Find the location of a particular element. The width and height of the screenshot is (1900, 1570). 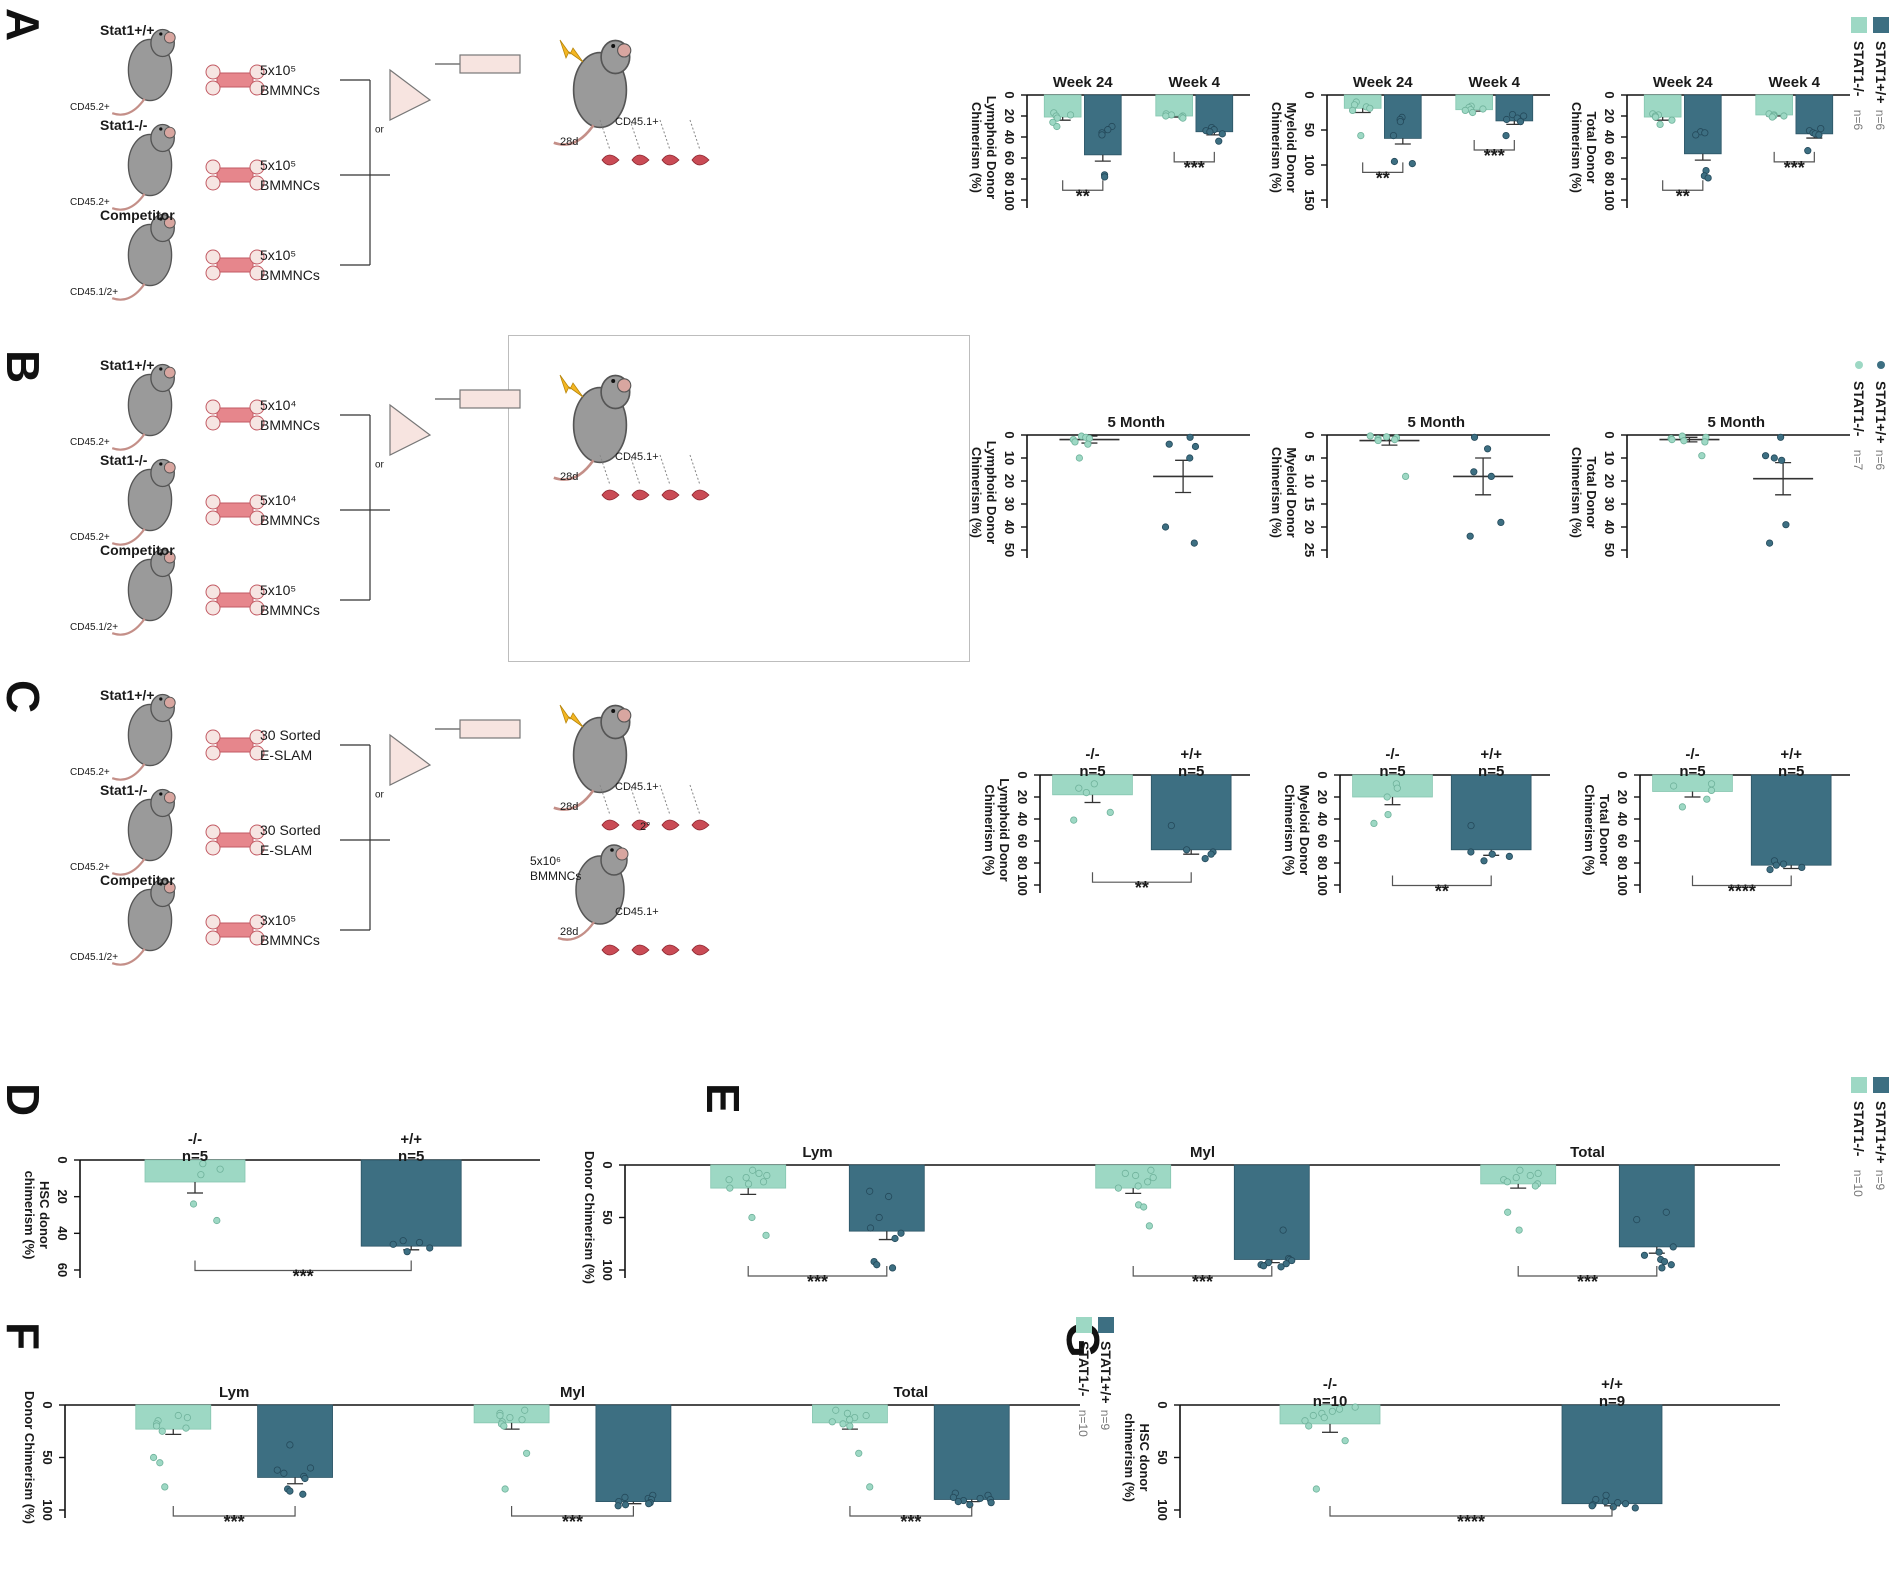

days-label: 28d is located at coordinates (569, 477).